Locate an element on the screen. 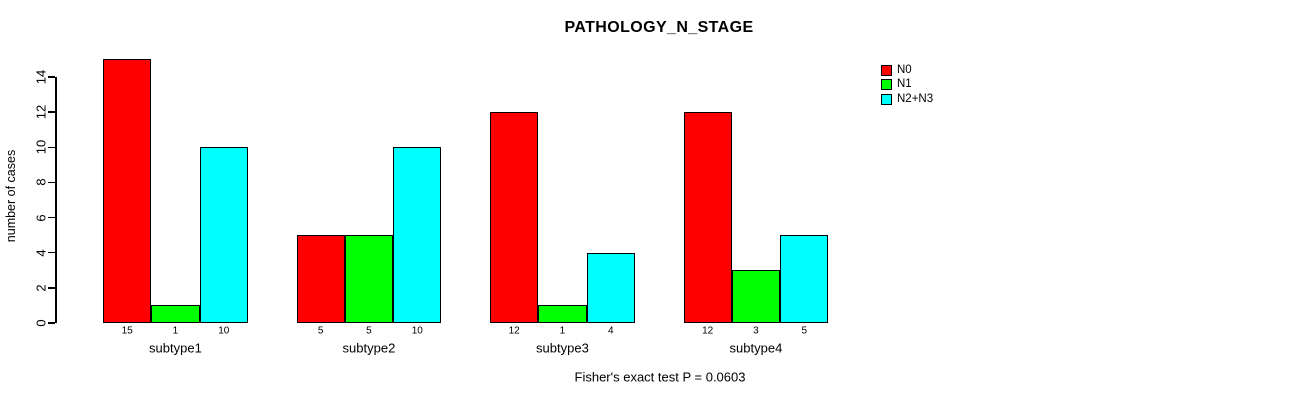  x-category-label: subtype1 is located at coordinates (175, 348).